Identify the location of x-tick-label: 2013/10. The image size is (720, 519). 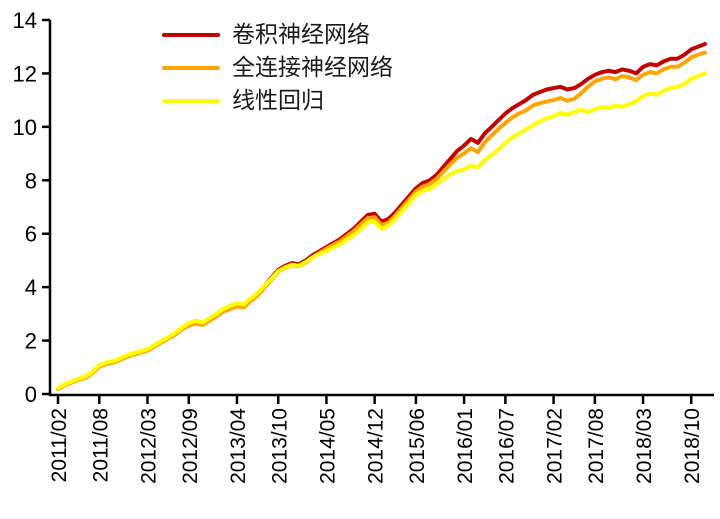
(279, 446).